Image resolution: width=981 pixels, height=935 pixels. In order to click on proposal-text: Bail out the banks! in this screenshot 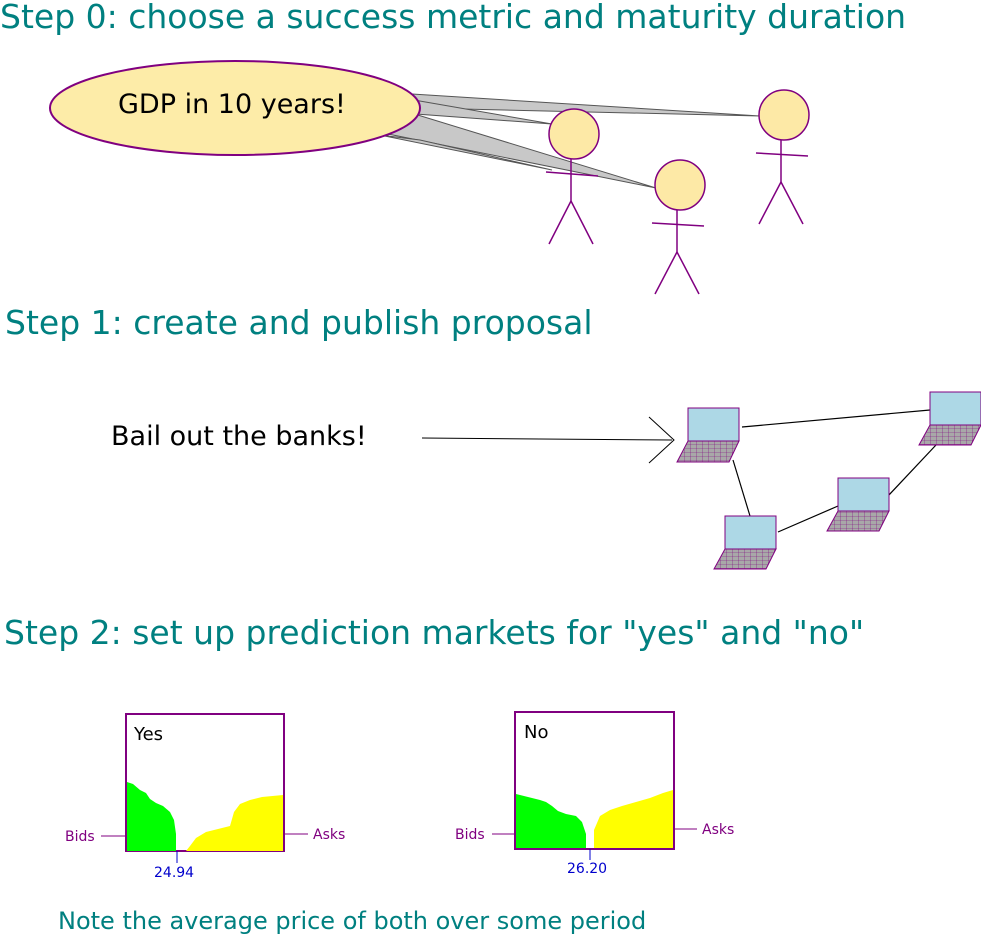, I will do `click(239, 436)`.